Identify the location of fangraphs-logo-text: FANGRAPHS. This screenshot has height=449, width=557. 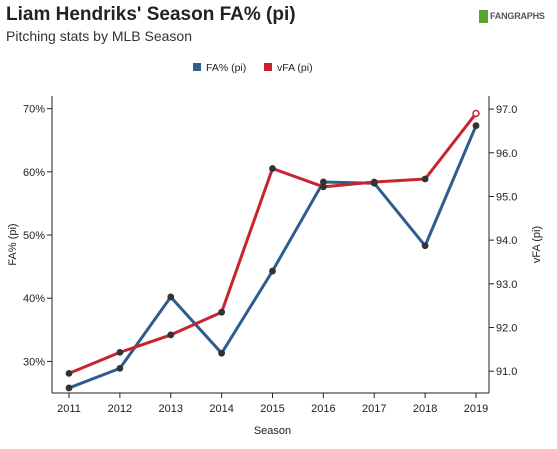
(517, 16).